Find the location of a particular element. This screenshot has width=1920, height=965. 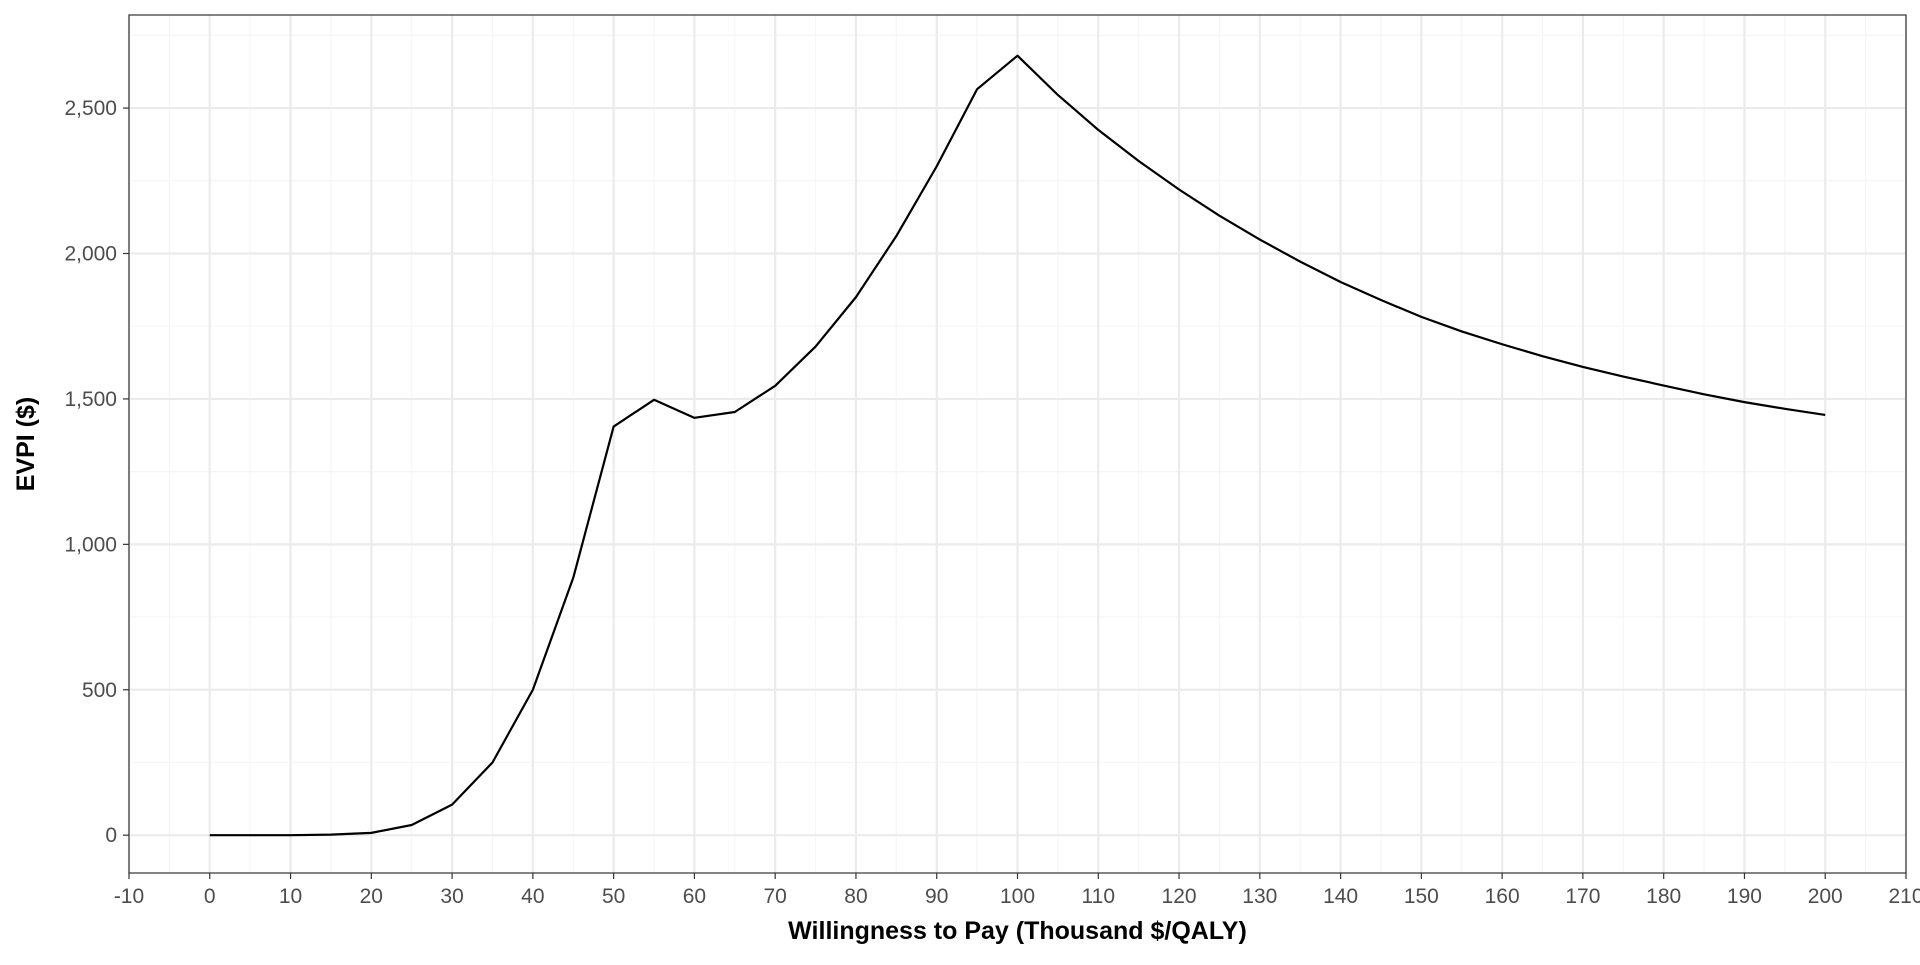

x-axis-title: Willingness to Pay (Thousand $/QALY) is located at coordinates (1017, 931).